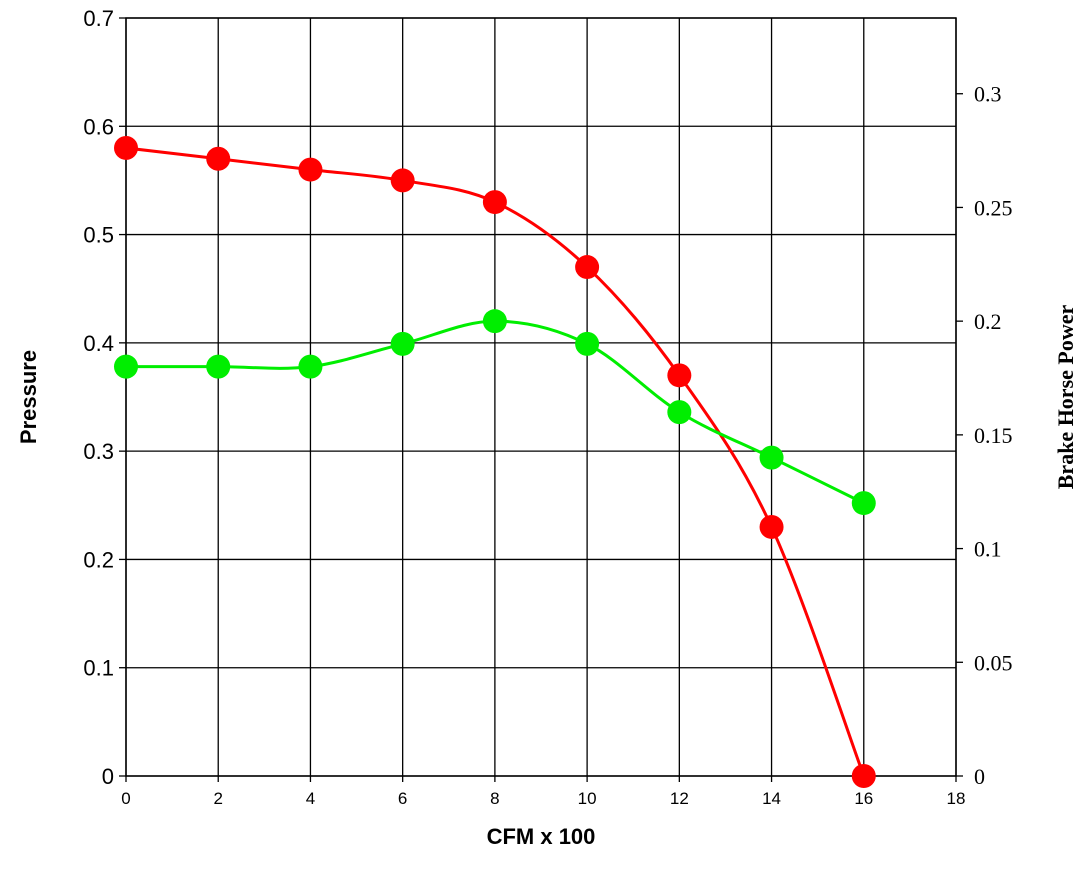 Image resolution: width=1083 pixels, height=874 pixels. I want to click on x-tick-label: 4, so click(310, 798).